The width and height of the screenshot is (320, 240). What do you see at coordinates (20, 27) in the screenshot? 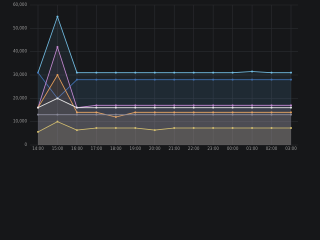
I see `y-tick-label: 50,000` at bounding box center [20, 27].